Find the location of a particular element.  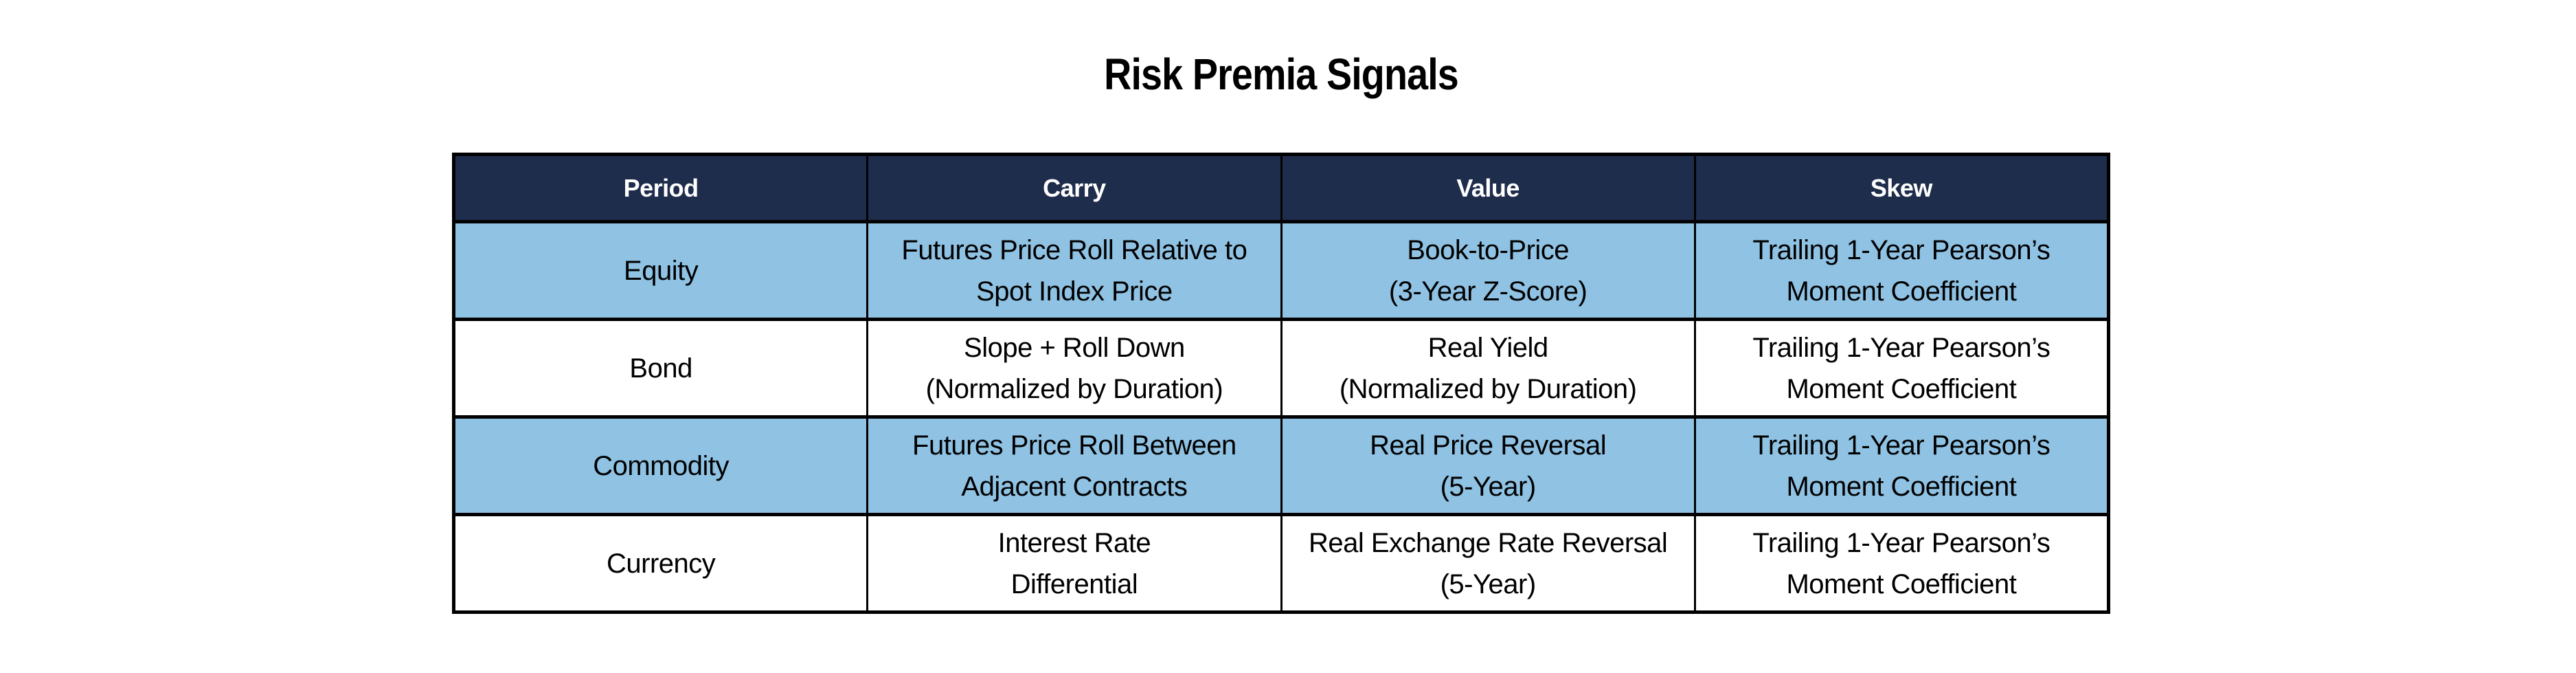

header-cell-carry: Carry is located at coordinates (1074, 188).